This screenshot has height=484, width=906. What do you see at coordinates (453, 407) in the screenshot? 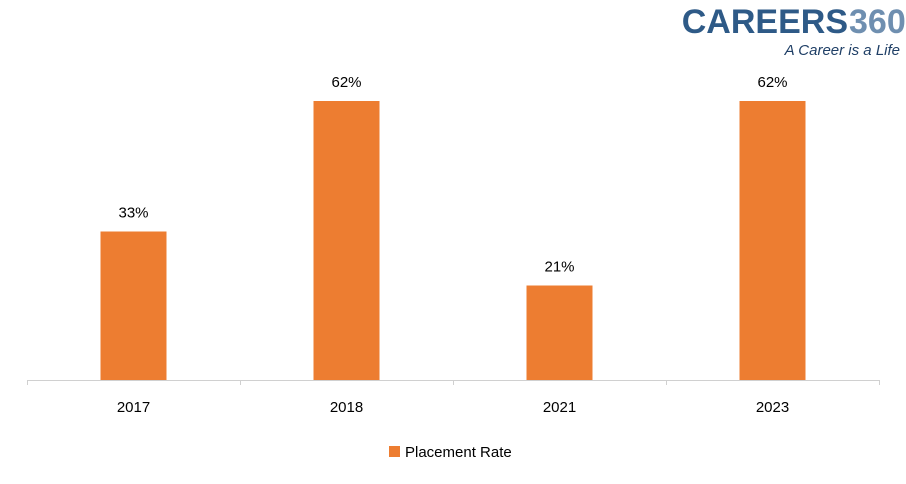
I see `x-axis-tick-labels: 2017 2018 2021 2023` at bounding box center [453, 407].